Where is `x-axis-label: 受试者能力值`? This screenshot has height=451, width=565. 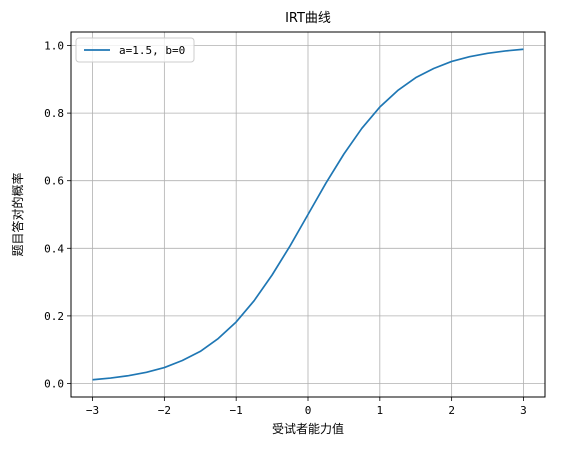
x-axis-label: 受试者能力值 is located at coordinates (308, 428).